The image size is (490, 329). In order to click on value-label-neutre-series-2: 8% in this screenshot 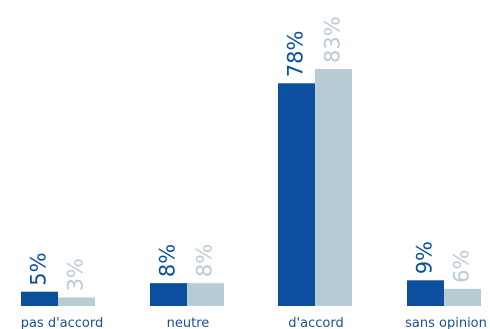, I will do `click(205, 260)`.